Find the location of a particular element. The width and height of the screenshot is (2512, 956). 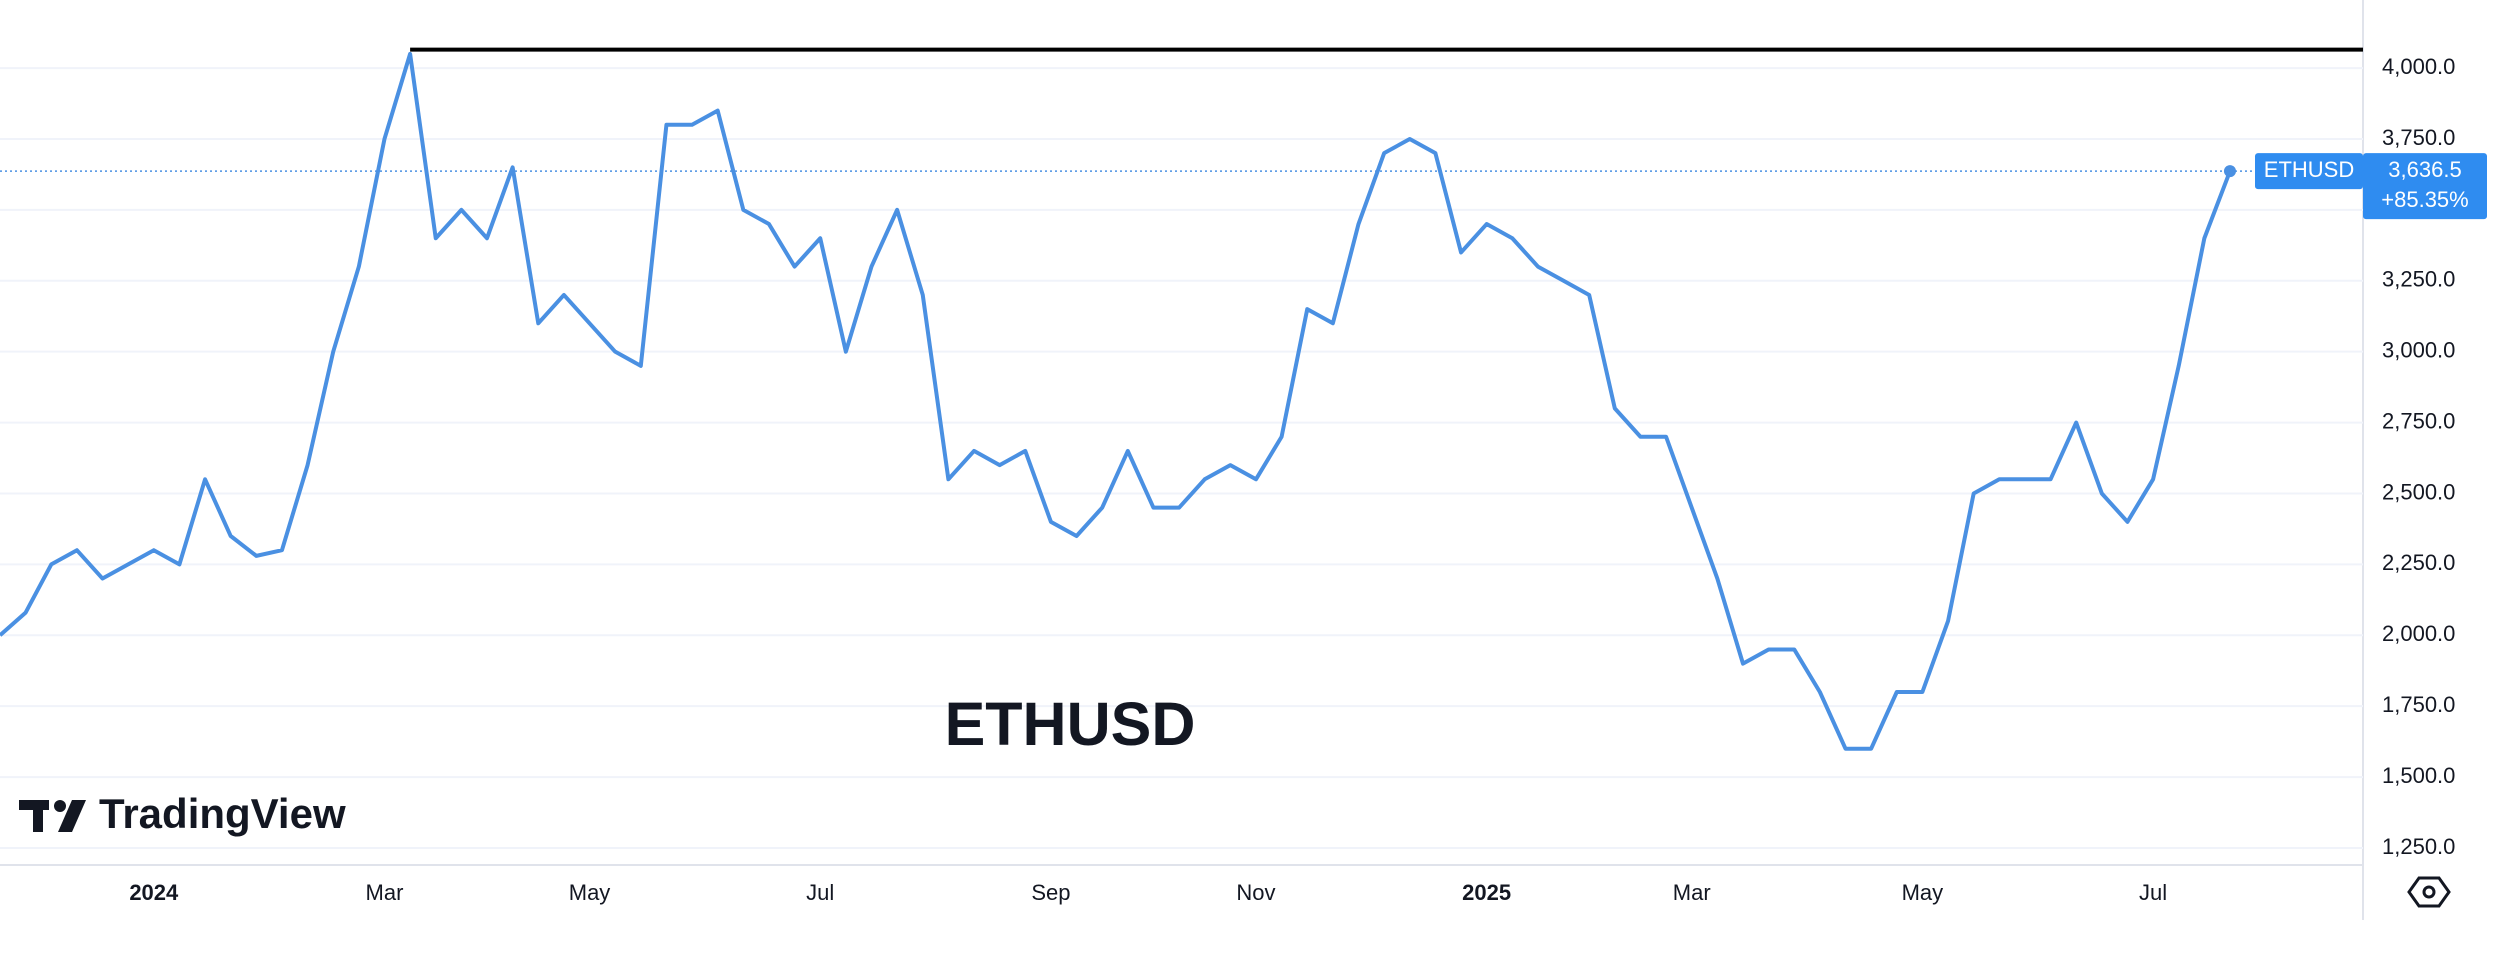

logo: TradingView is located at coordinates (182, 813).